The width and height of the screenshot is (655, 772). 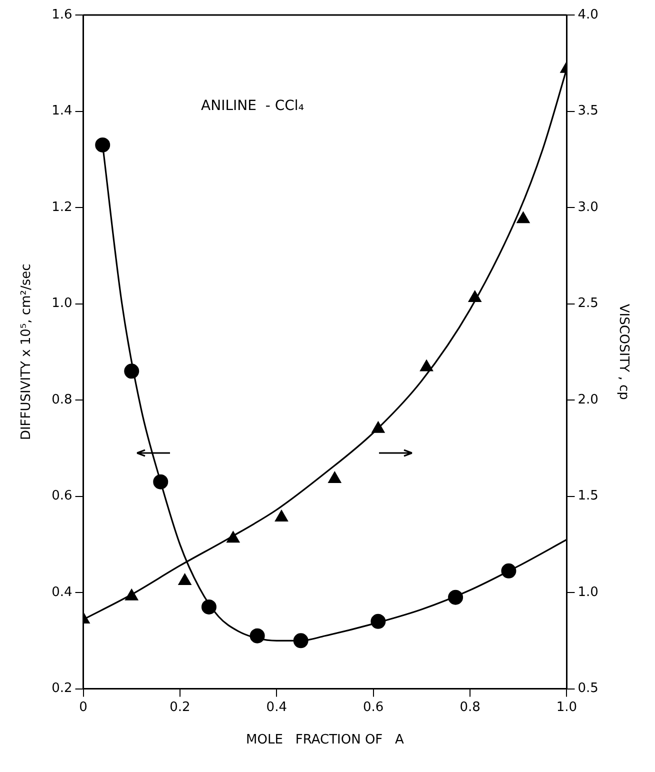 What do you see at coordinates (62, 14) in the screenshot?
I see `y-tick-label: 1.6` at bounding box center [62, 14].